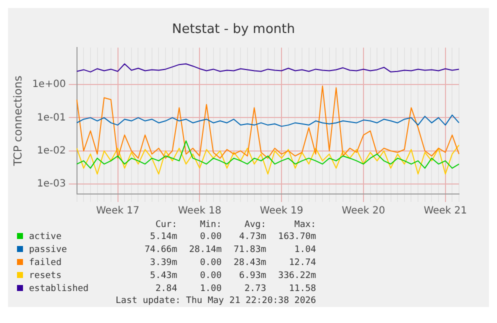 This screenshot has width=497, height=323. What do you see at coordinates (305, 250) in the screenshot?
I see `text: 1.04` at bounding box center [305, 250].